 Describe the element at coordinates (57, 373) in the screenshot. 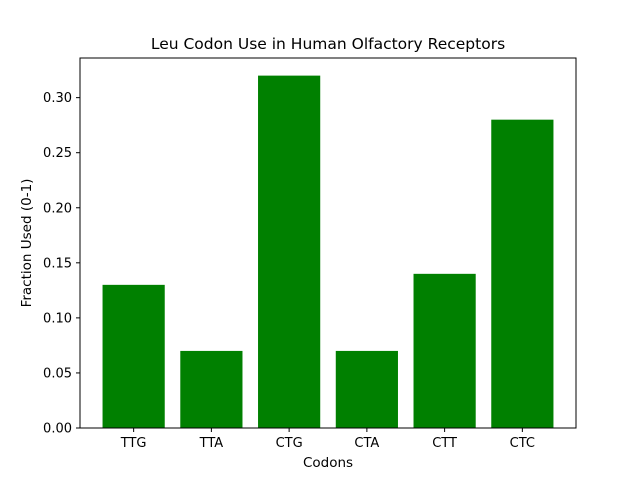

I see `y-tick-label: 0.05` at that location.